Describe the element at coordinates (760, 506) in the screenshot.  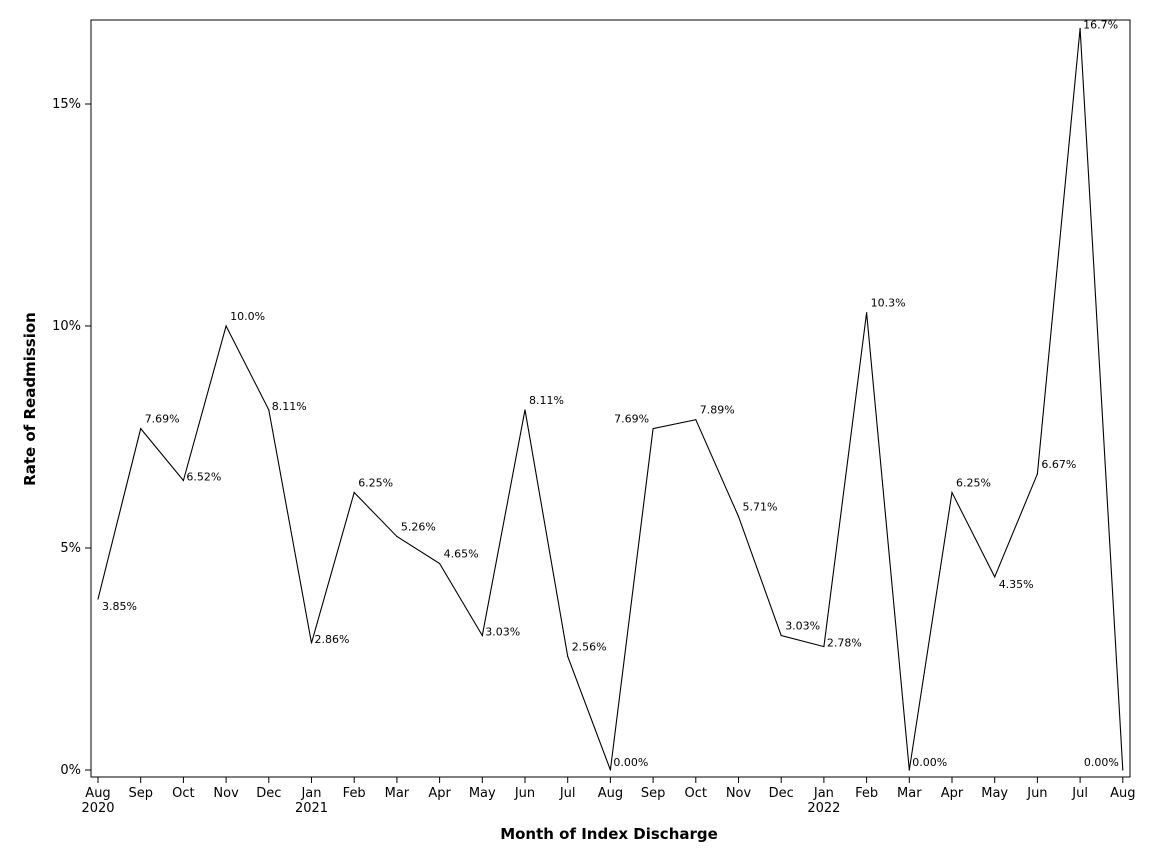
I see `data-label: 5.71%` at that location.